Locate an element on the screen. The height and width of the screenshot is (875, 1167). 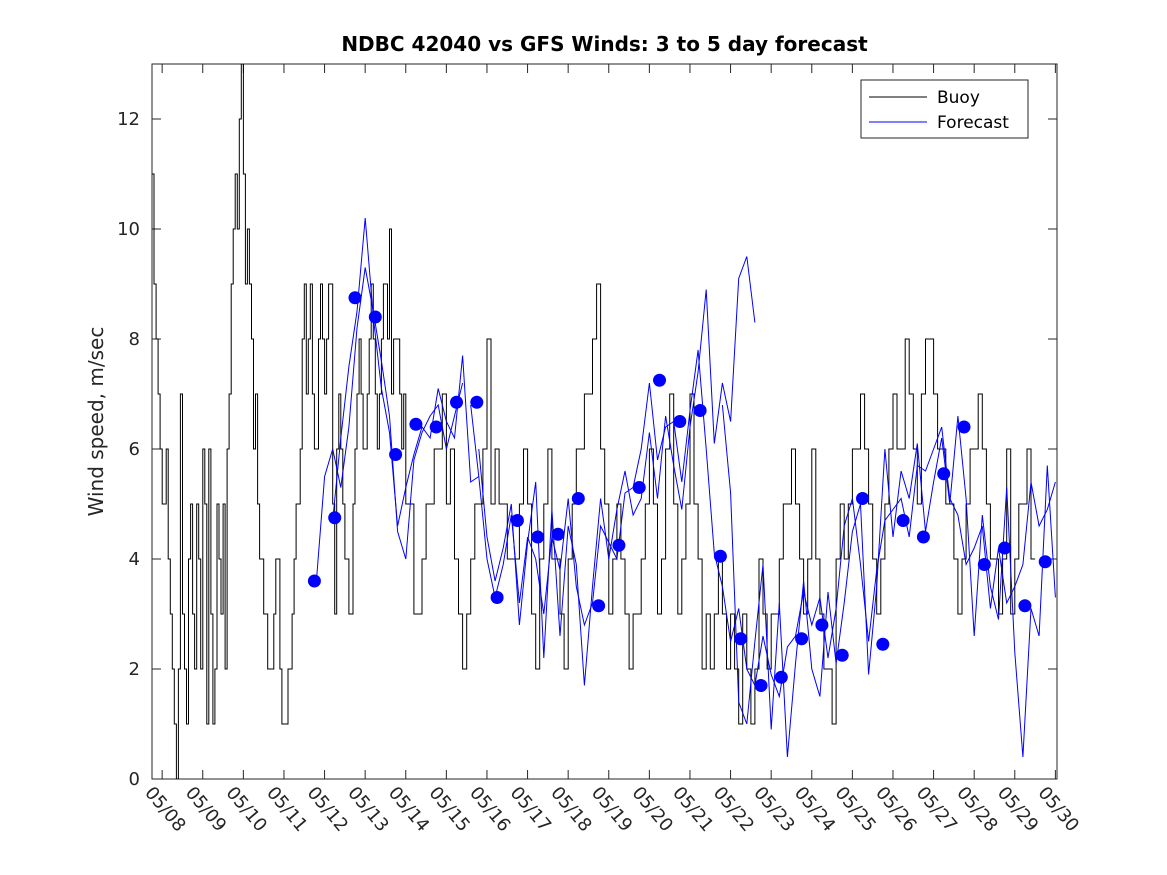
x-tick-label: 05/20 is located at coordinates (652, 809).